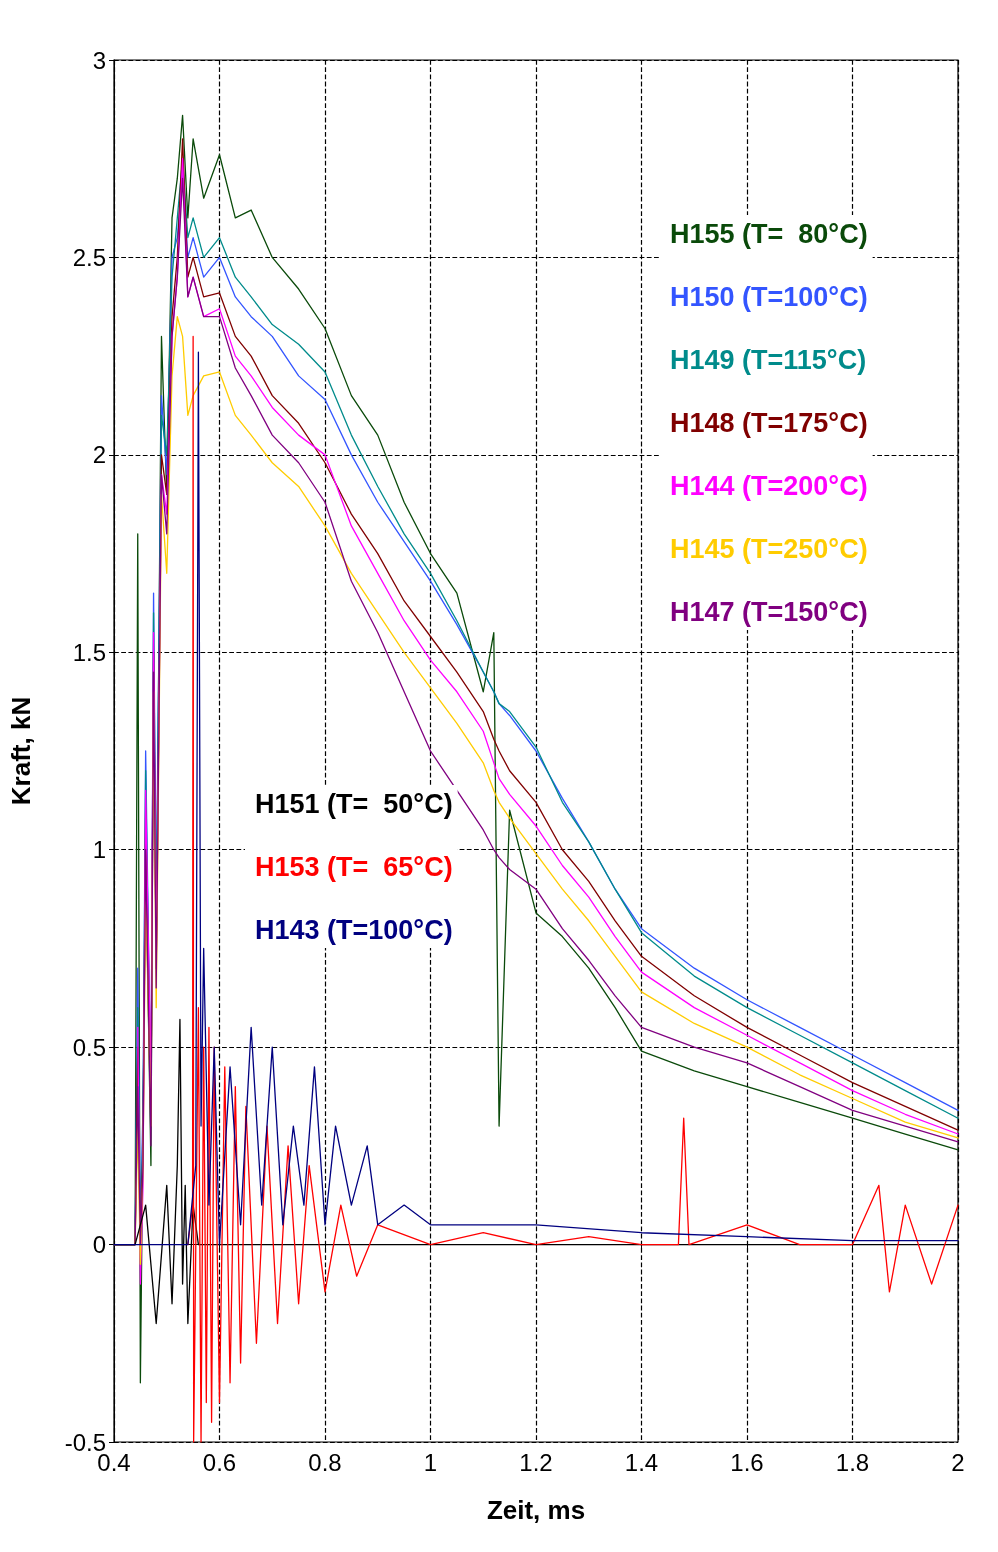 This screenshot has height=1552, width=998. What do you see at coordinates (354, 929) in the screenshot?
I see `series-label: H143 (T=100°C)` at bounding box center [354, 929].